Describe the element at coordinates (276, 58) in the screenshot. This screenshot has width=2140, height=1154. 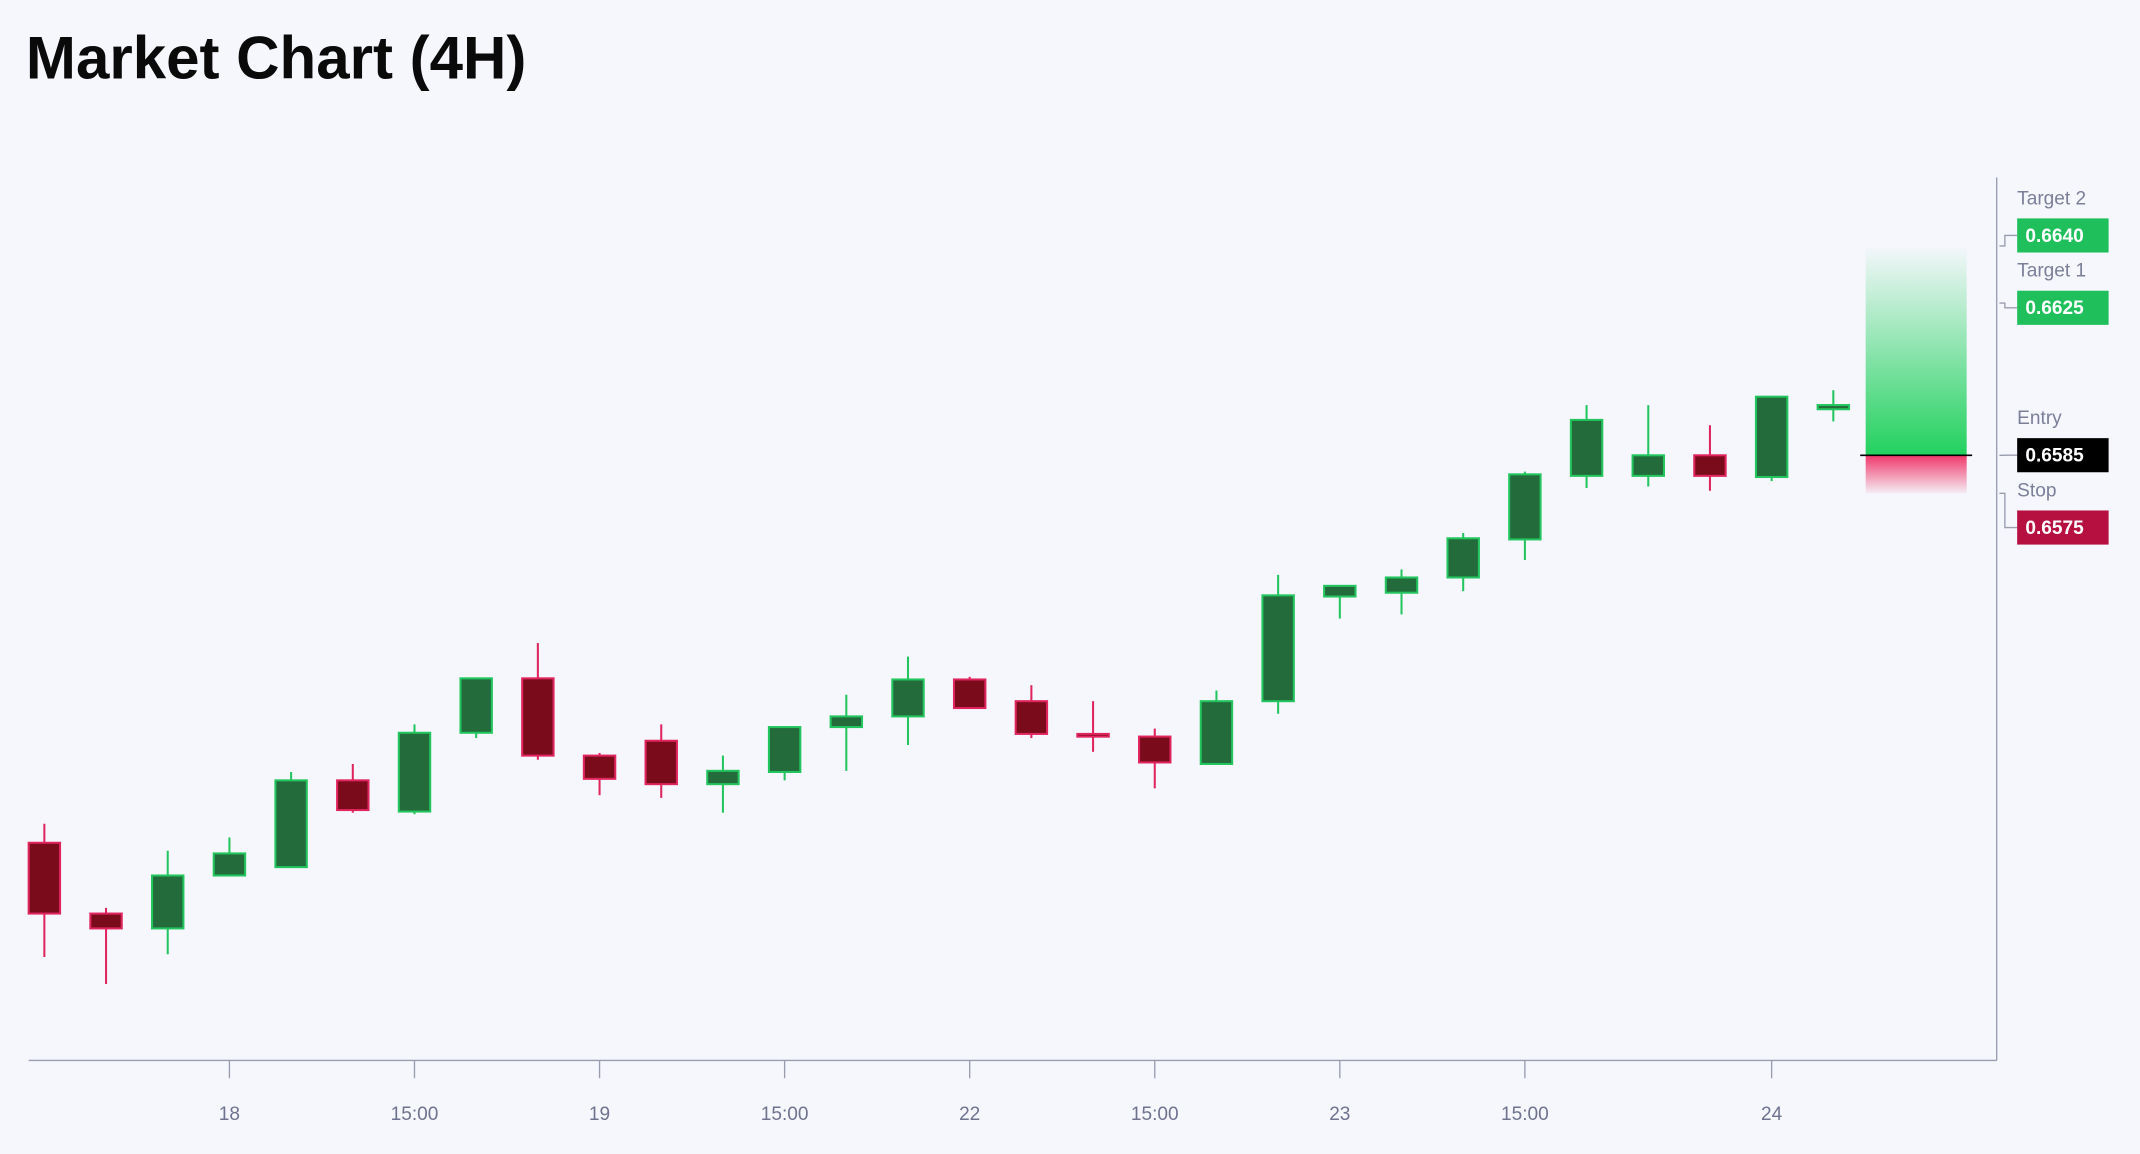
I see `chart-title: Market Chart (4H)` at that location.